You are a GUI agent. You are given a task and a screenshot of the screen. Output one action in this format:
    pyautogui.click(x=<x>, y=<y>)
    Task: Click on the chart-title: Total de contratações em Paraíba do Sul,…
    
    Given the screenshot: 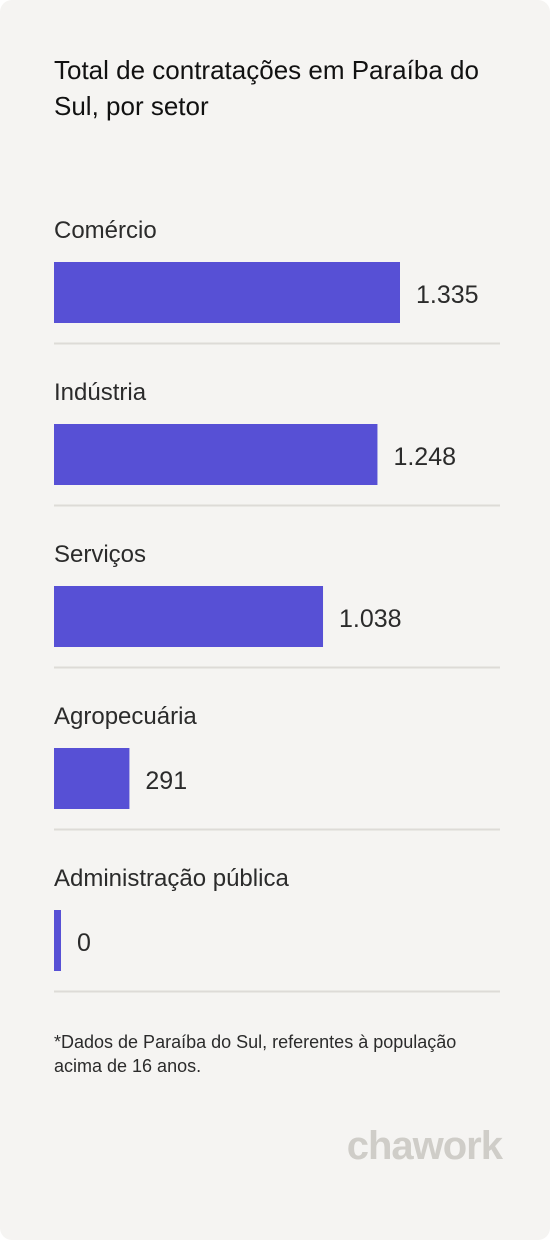 What is the action you would take?
    pyautogui.click(x=266, y=88)
    